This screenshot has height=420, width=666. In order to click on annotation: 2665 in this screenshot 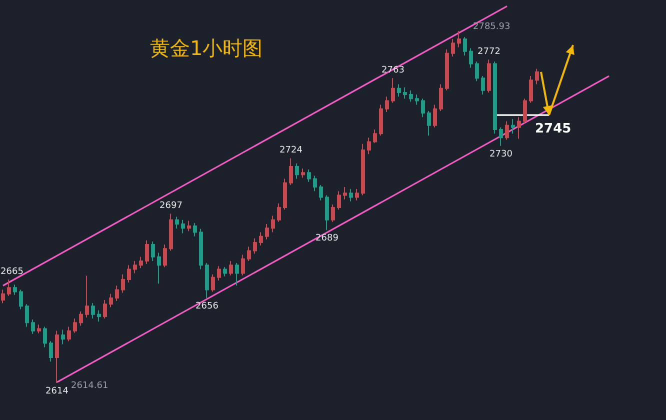, I will do `click(12, 271)`.